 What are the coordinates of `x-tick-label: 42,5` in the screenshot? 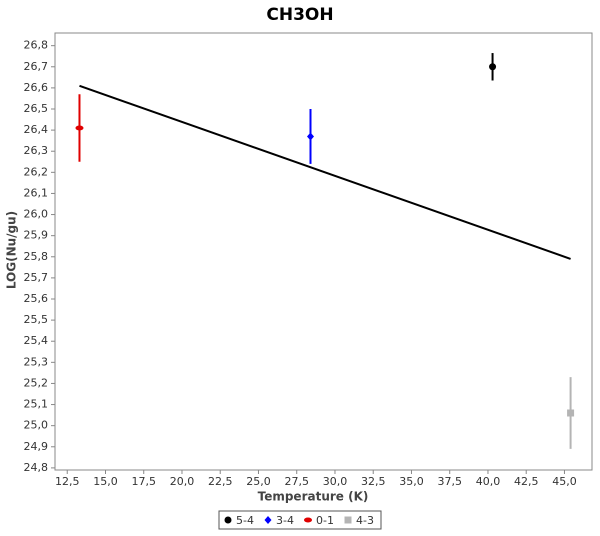 It's located at (526, 481).